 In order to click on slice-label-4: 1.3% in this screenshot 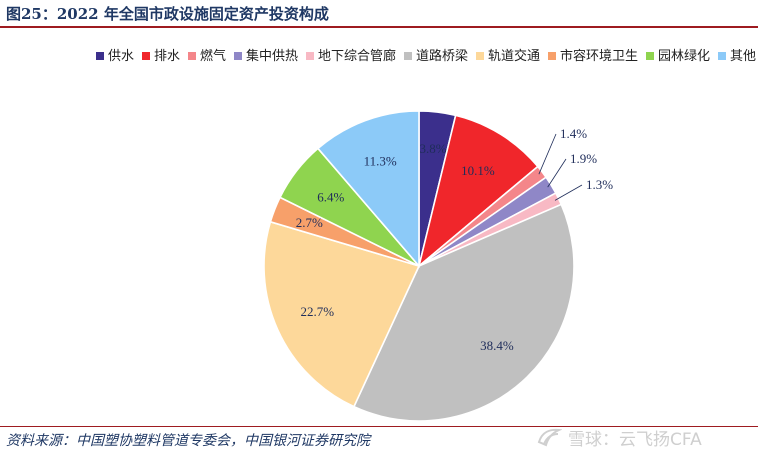, I will do `click(599, 184)`.